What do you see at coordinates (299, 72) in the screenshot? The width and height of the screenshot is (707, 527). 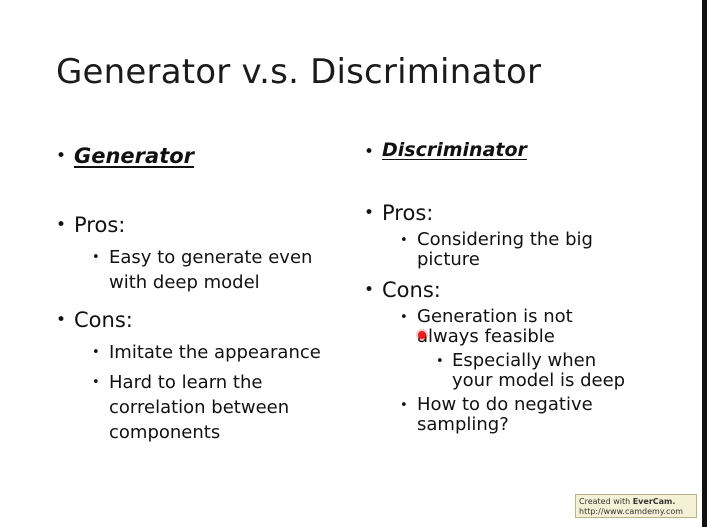 I see `slide-title: Generator v.s. Discriminator` at bounding box center [299, 72].